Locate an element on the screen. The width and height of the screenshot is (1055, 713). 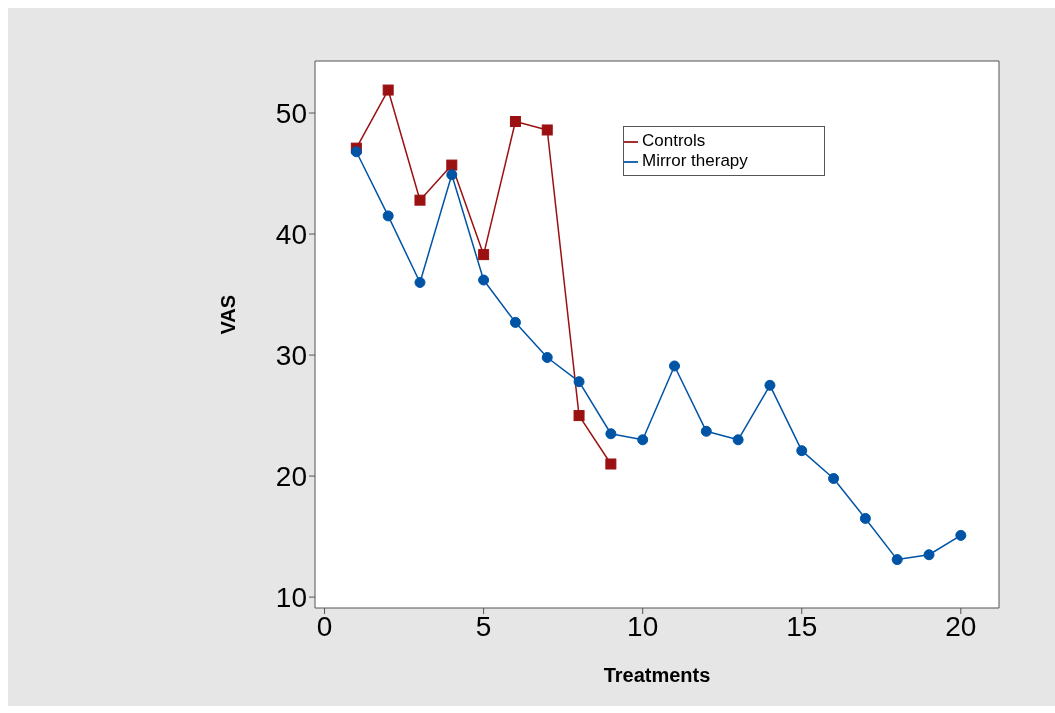
y-tick-label: 10 is located at coordinates (291, 598).